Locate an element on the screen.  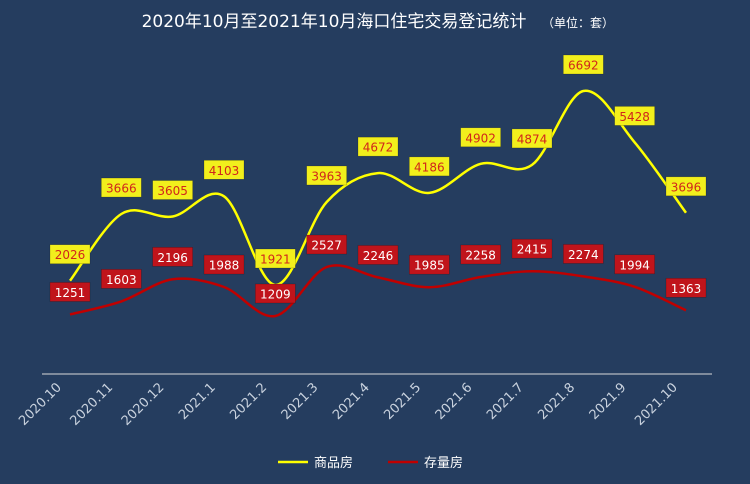
data-label-text: 2258 is located at coordinates (480, 256).